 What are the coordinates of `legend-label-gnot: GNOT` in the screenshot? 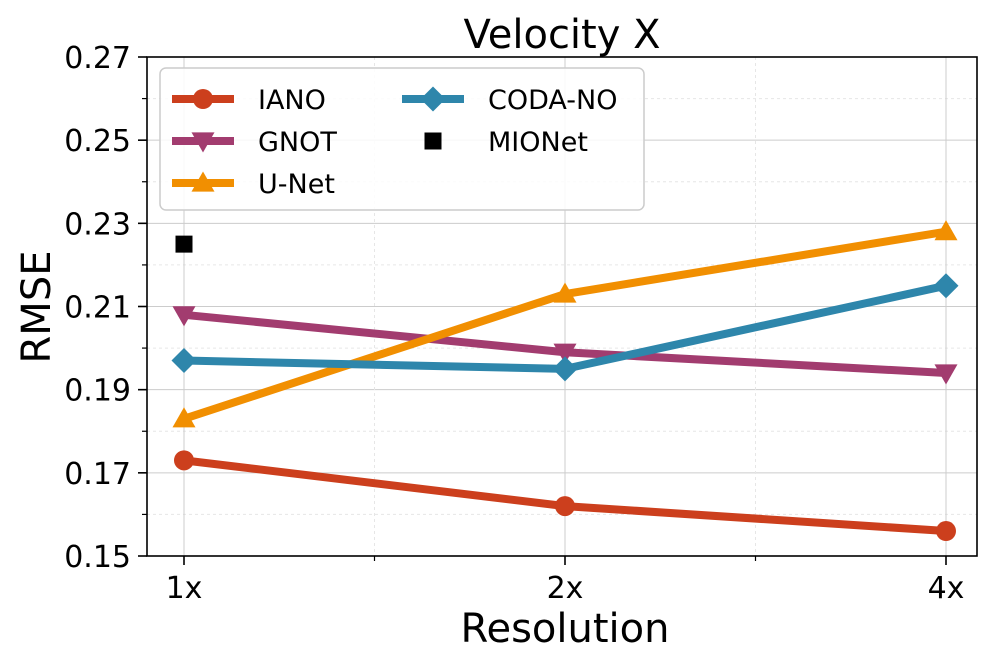 It's located at (297, 142).